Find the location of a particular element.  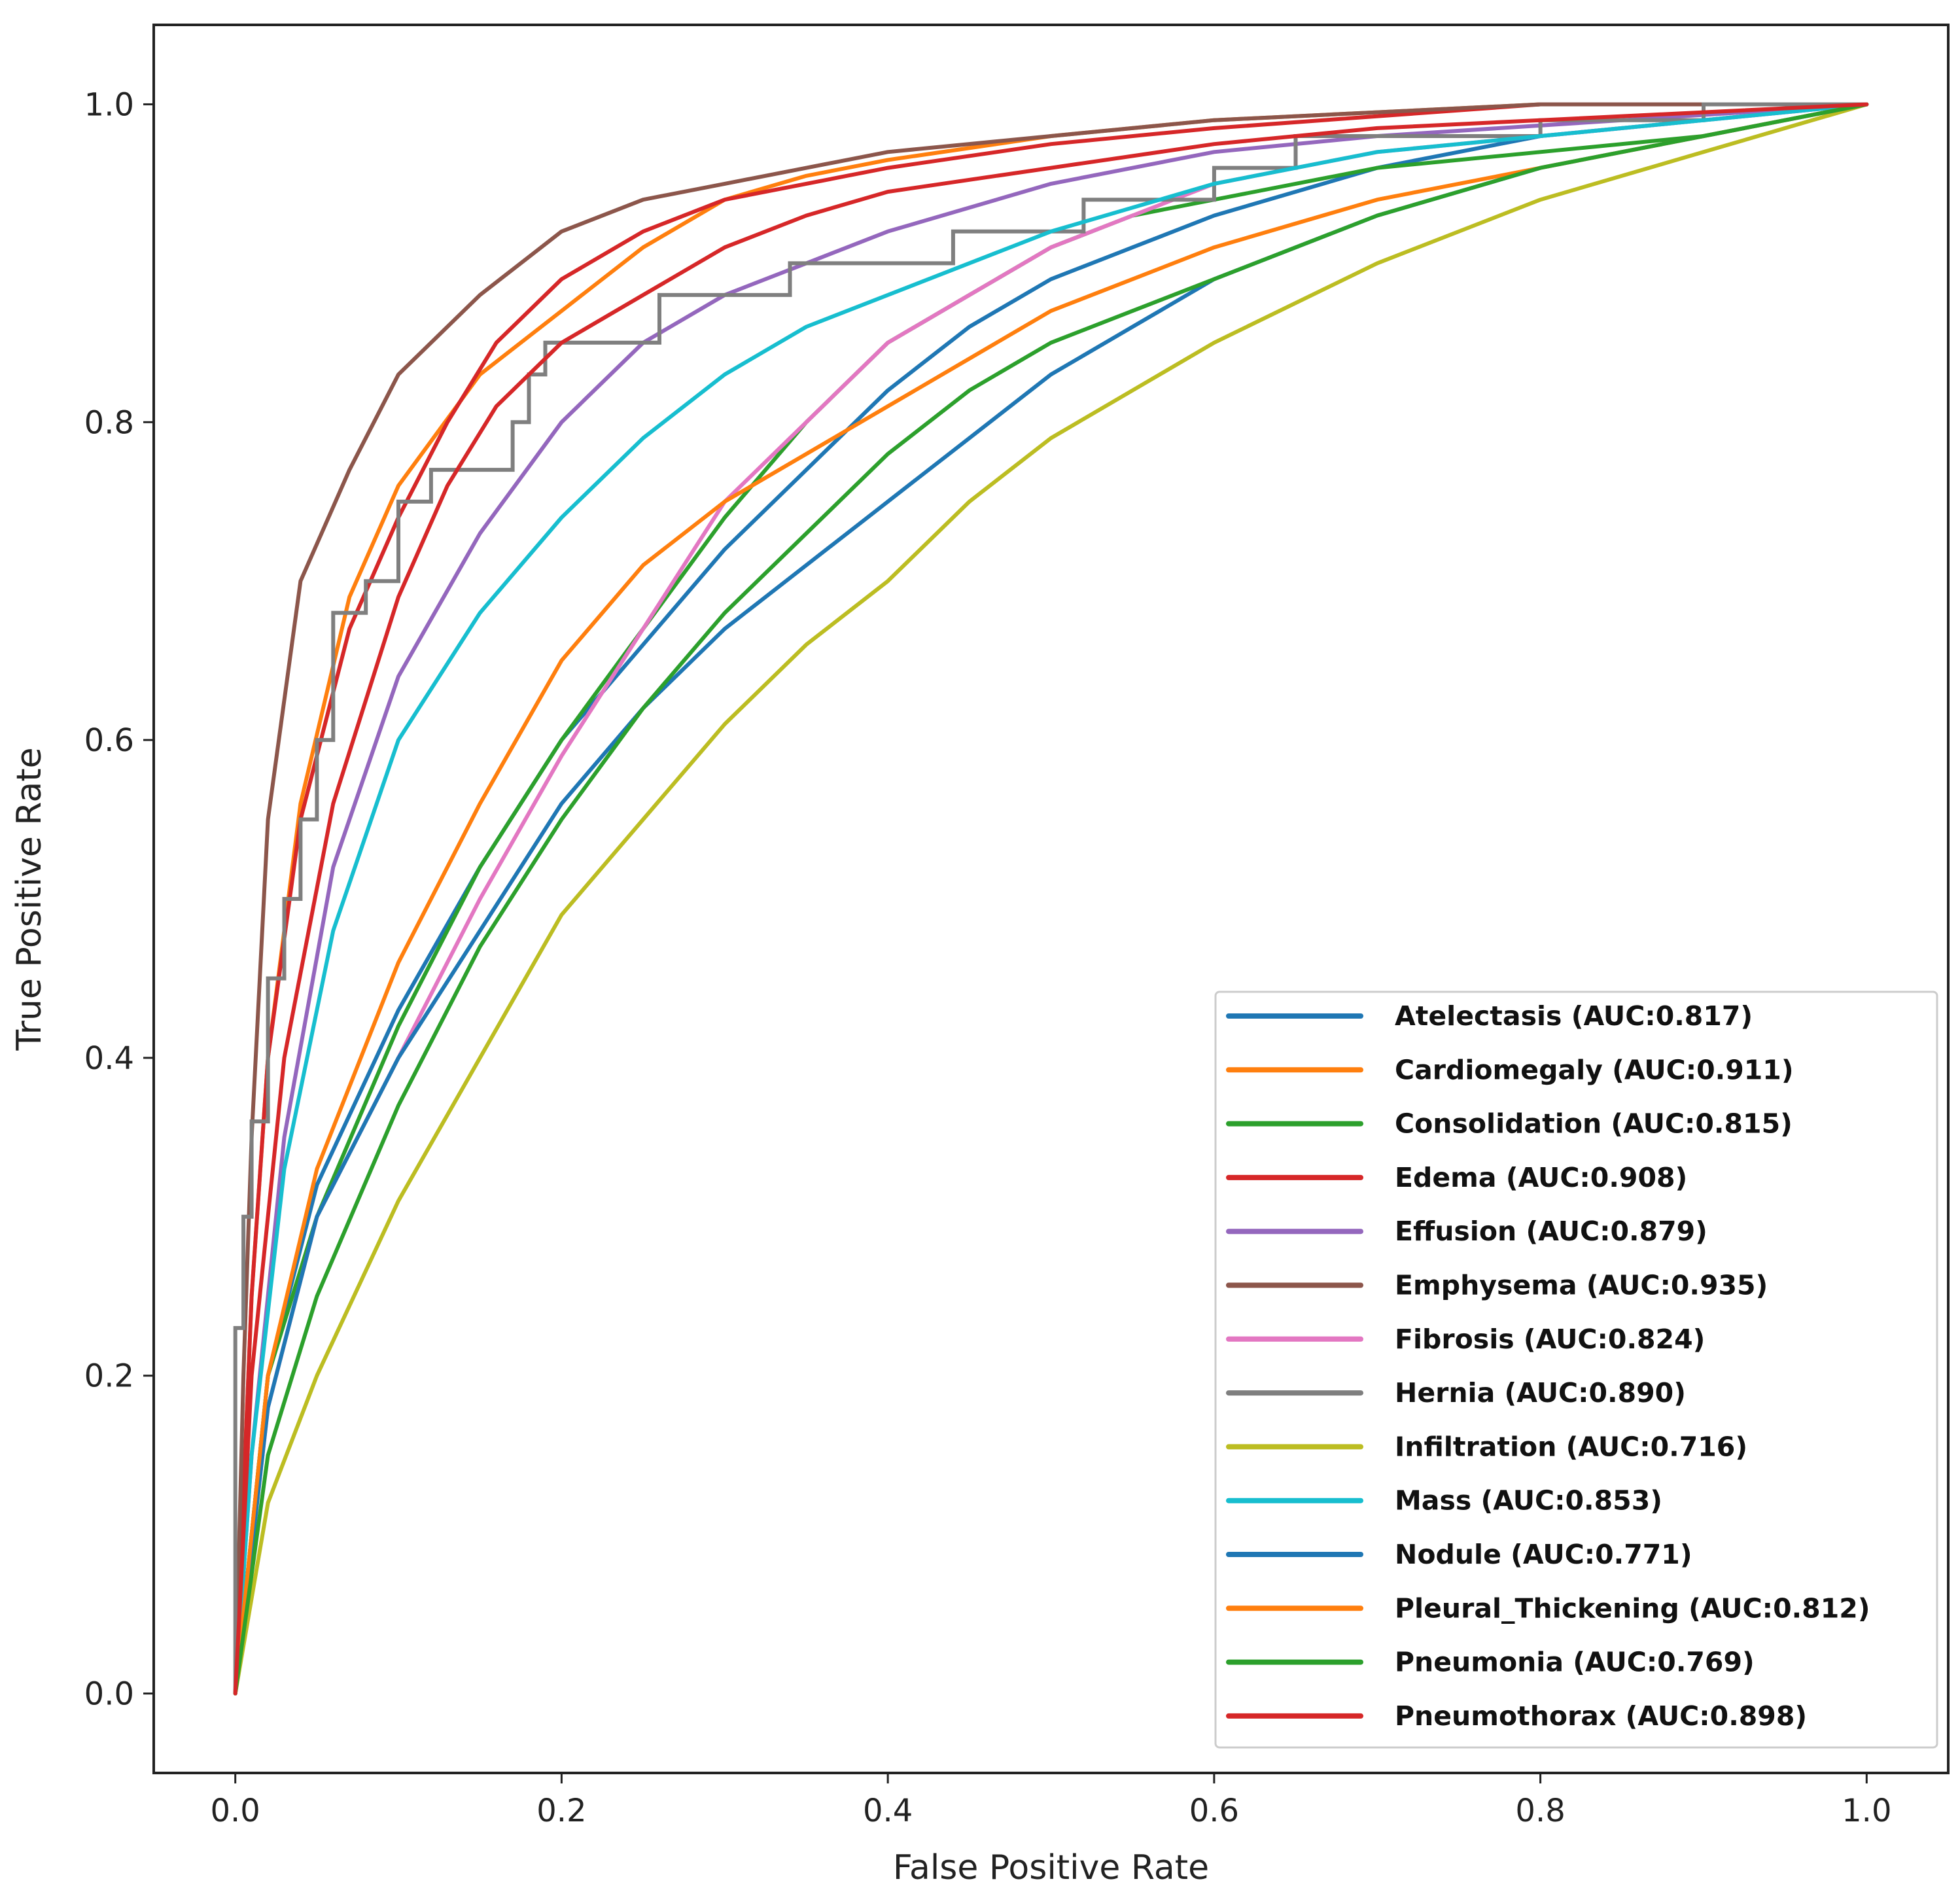

legend-entry-label: Pneumothorax (AUC:0.898) is located at coordinates (1601, 1716).